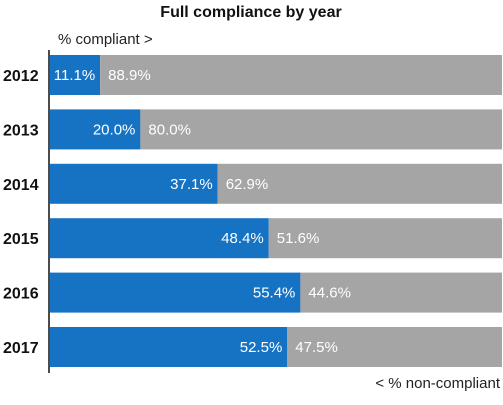 The width and height of the screenshot is (503, 405). What do you see at coordinates (191, 184) in the screenshot?
I see `data-label-compliant-2014: 37.1%` at bounding box center [191, 184].